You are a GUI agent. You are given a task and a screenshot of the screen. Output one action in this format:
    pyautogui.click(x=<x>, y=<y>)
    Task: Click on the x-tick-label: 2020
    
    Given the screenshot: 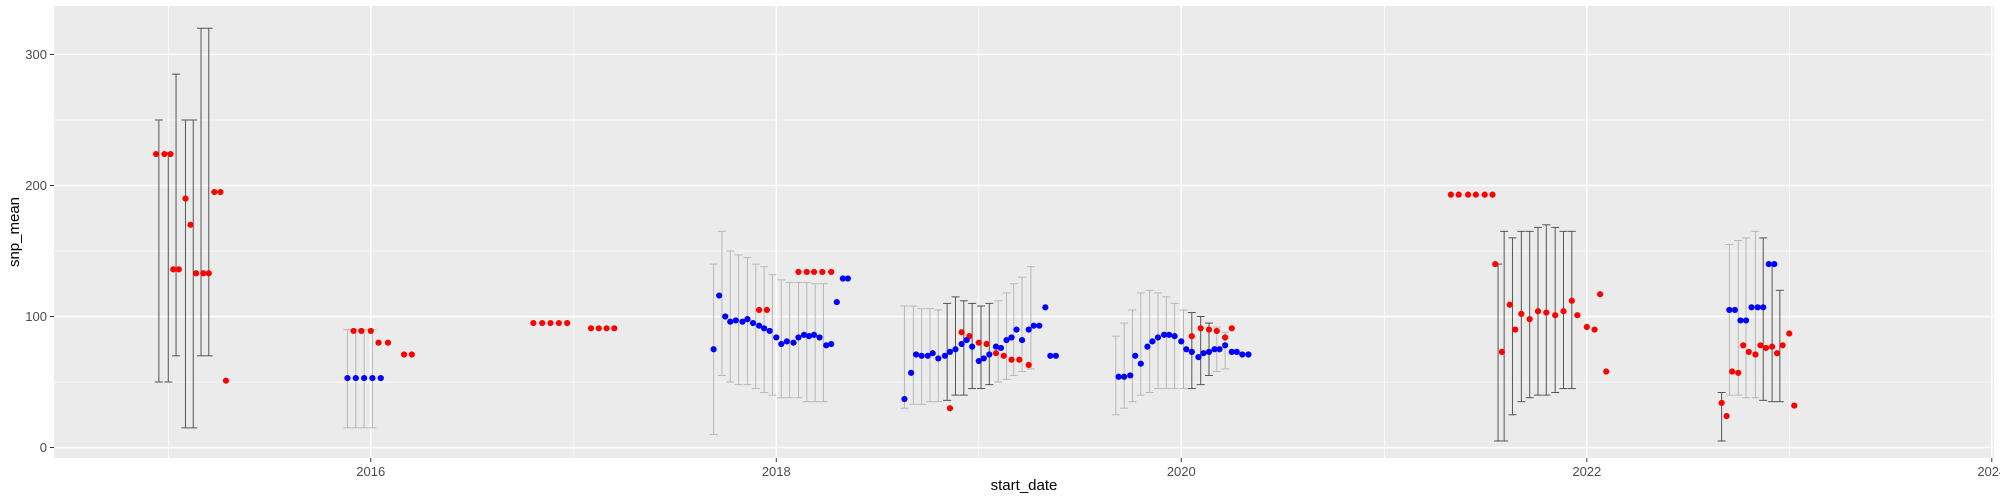 What is the action you would take?
    pyautogui.click(x=1181, y=471)
    